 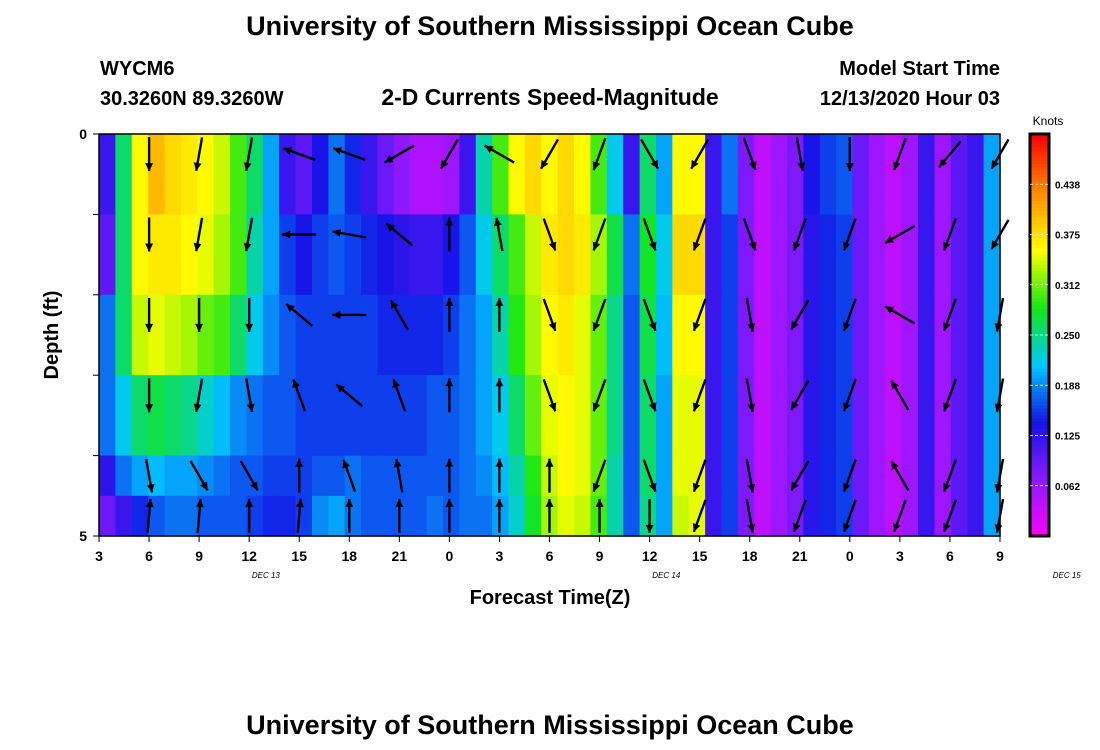 I want to click on chart-subtitle: 2-D Currents Speed-Magnitude, so click(x=549, y=97).